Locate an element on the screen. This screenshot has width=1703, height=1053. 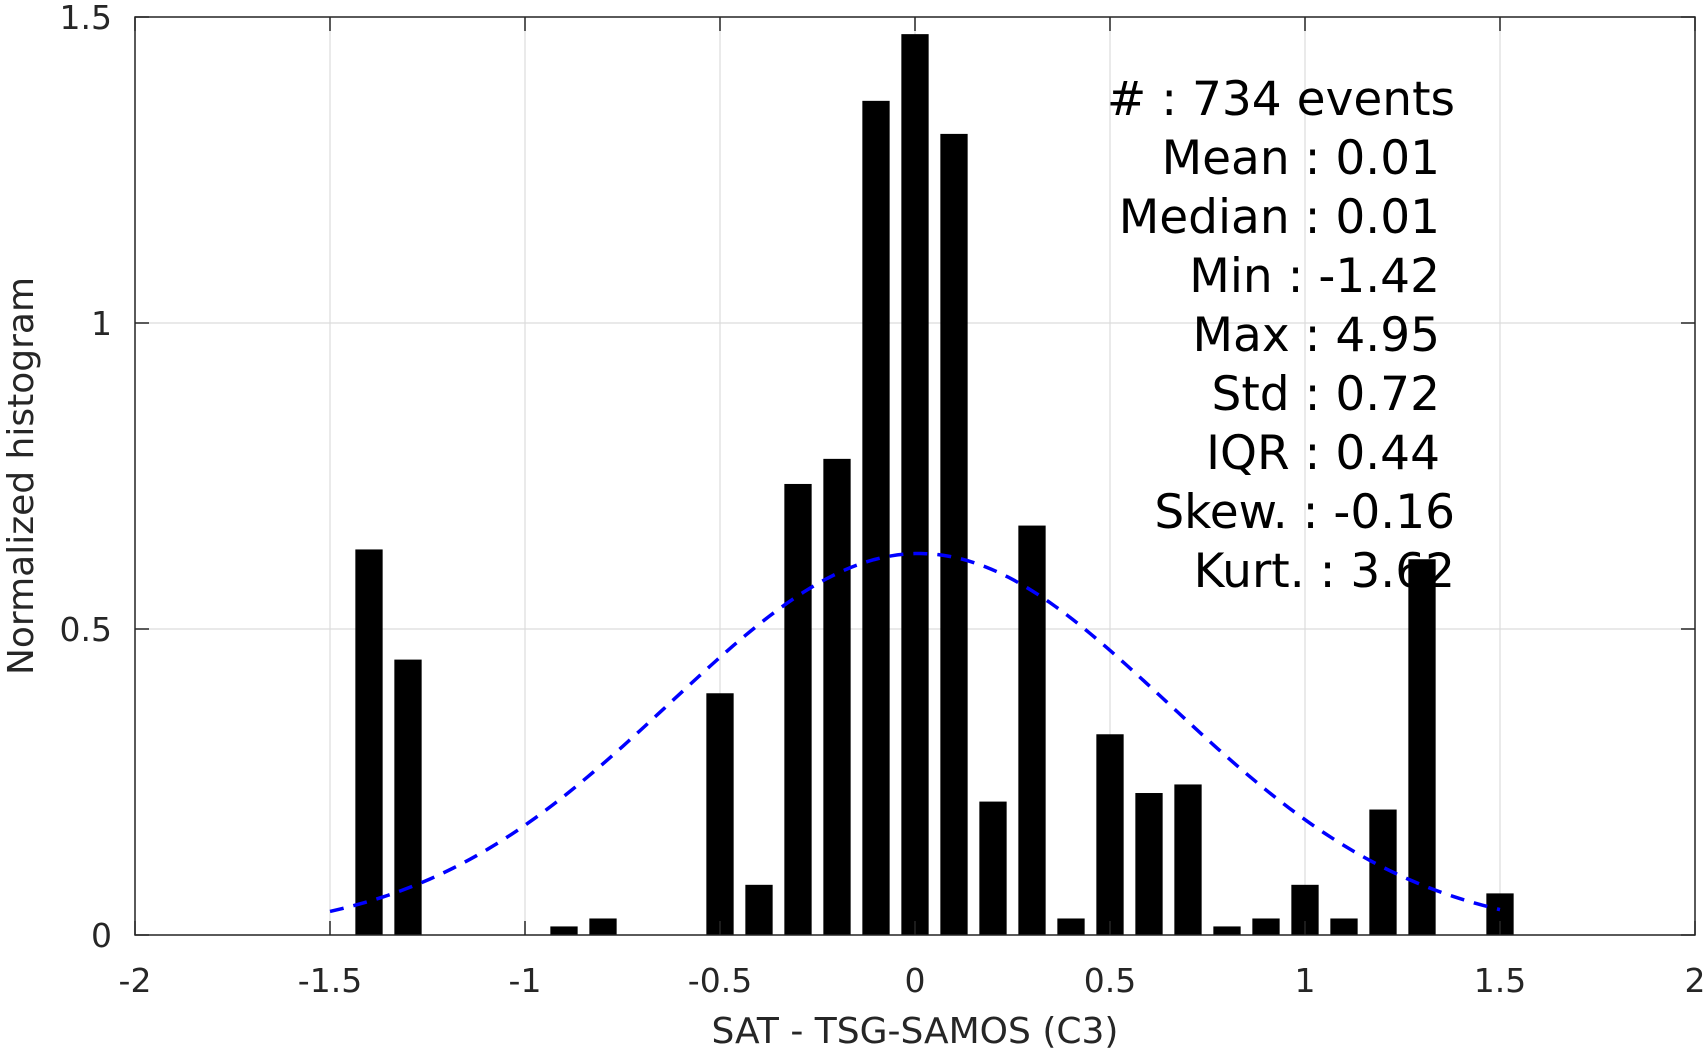
stat-line: Kurt. : 3.62 is located at coordinates (1324, 571).